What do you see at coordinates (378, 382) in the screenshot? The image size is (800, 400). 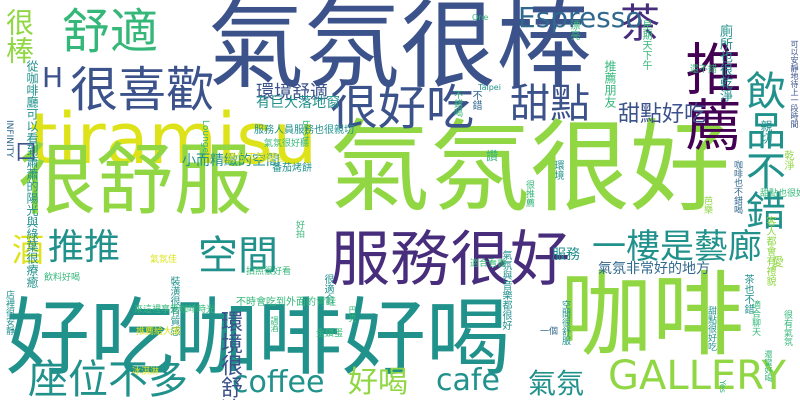 I see `word-good-drink: 好喝` at bounding box center [378, 382].